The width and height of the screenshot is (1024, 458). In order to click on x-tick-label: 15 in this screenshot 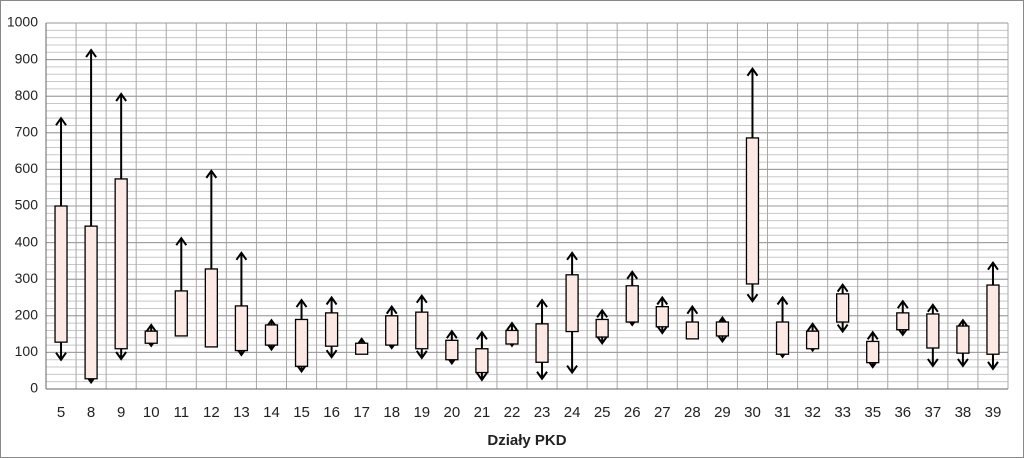, I will do `click(301, 412)`.